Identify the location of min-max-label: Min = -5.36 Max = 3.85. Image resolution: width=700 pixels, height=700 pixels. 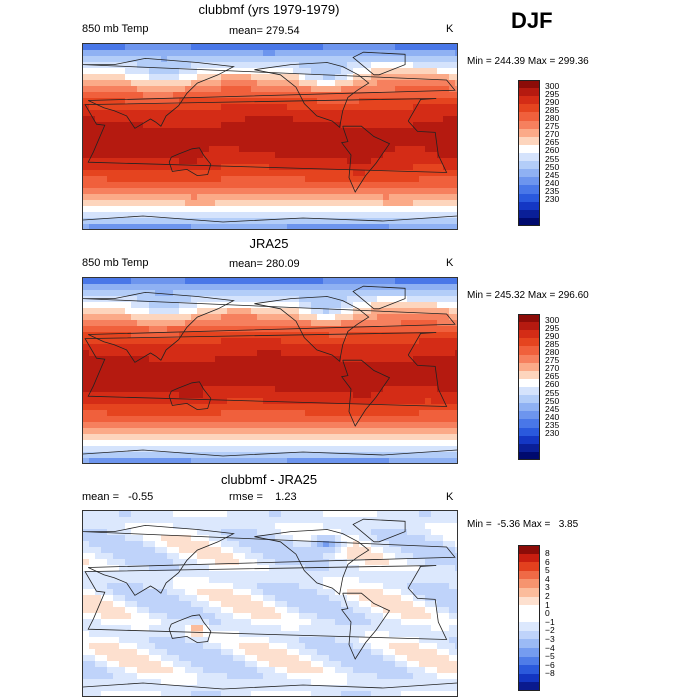
(523, 524).